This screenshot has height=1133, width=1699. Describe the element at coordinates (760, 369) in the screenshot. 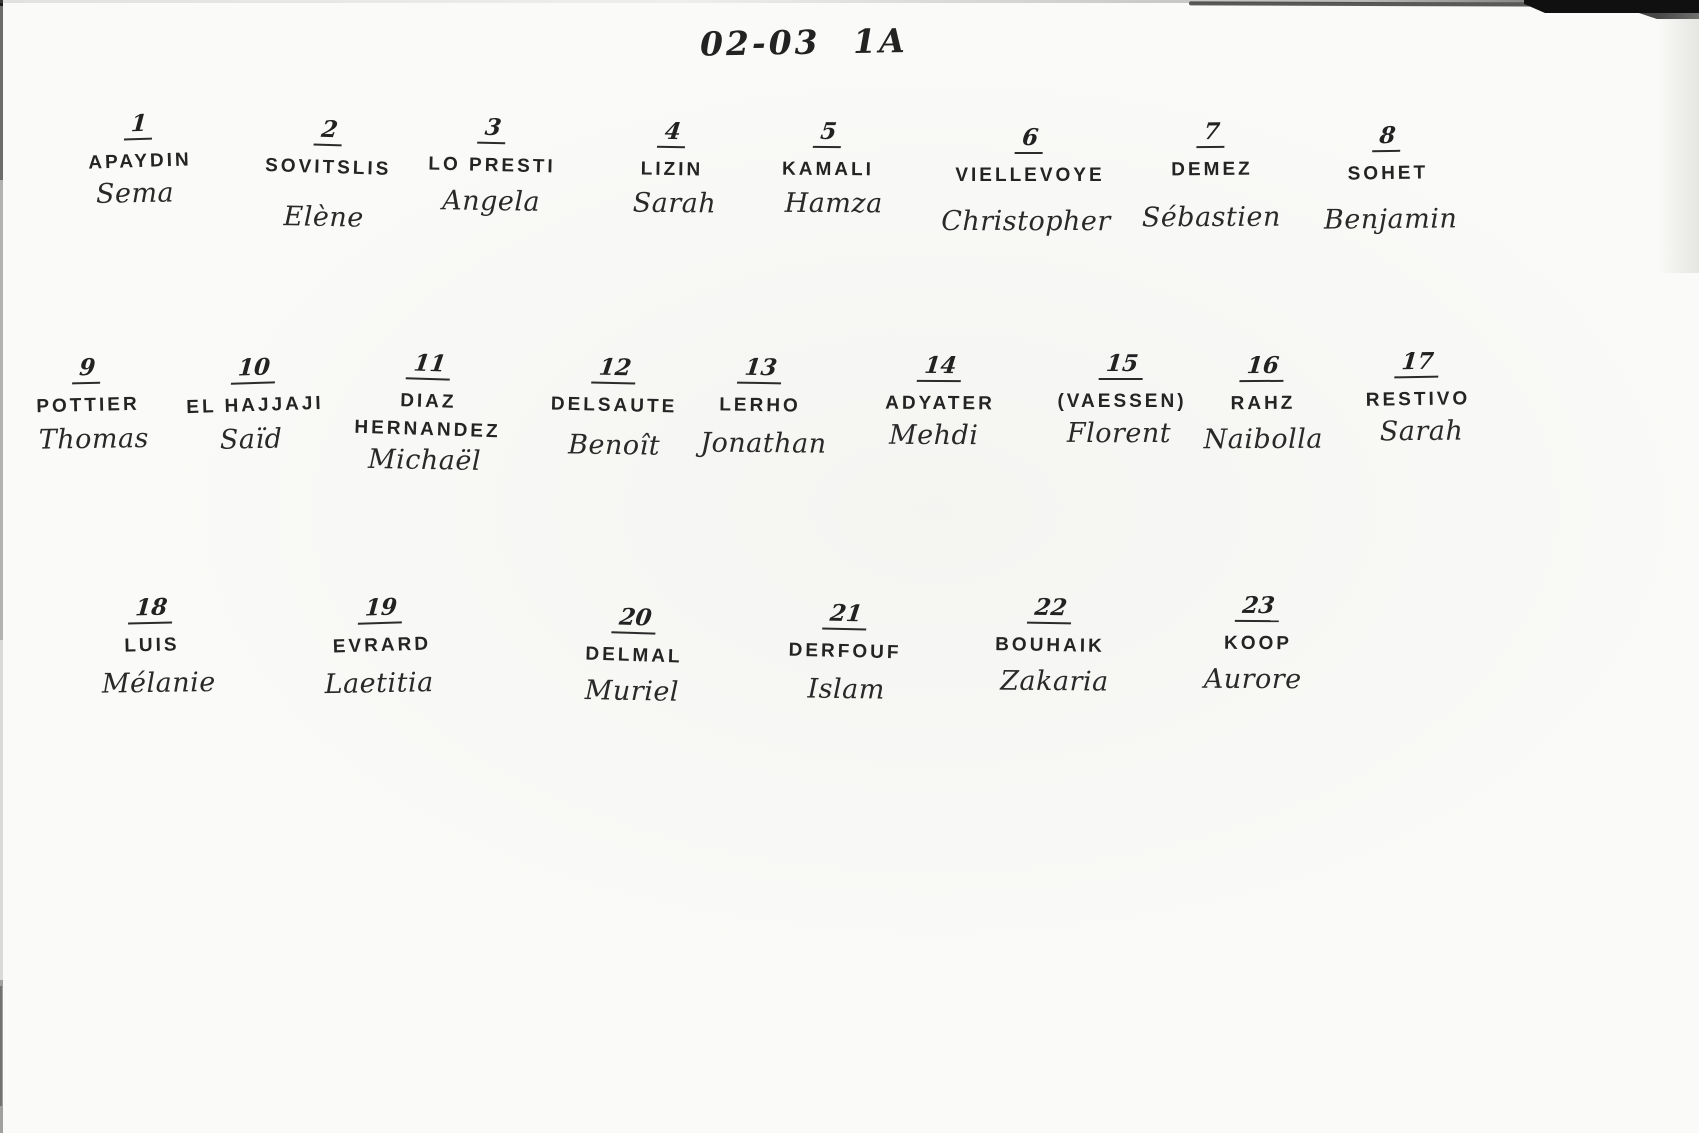

I see `entry-number: 13` at that location.